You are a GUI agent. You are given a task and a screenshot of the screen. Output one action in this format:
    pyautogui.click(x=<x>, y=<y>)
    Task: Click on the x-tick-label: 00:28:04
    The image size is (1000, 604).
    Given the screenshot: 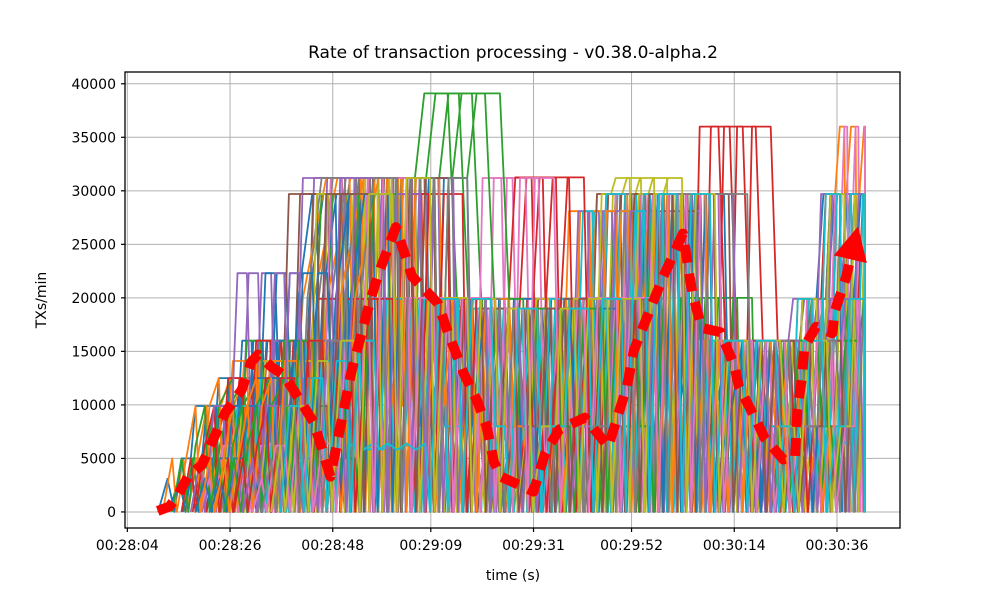 What is the action you would take?
    pyautogui.click(x=127, y=546)
    